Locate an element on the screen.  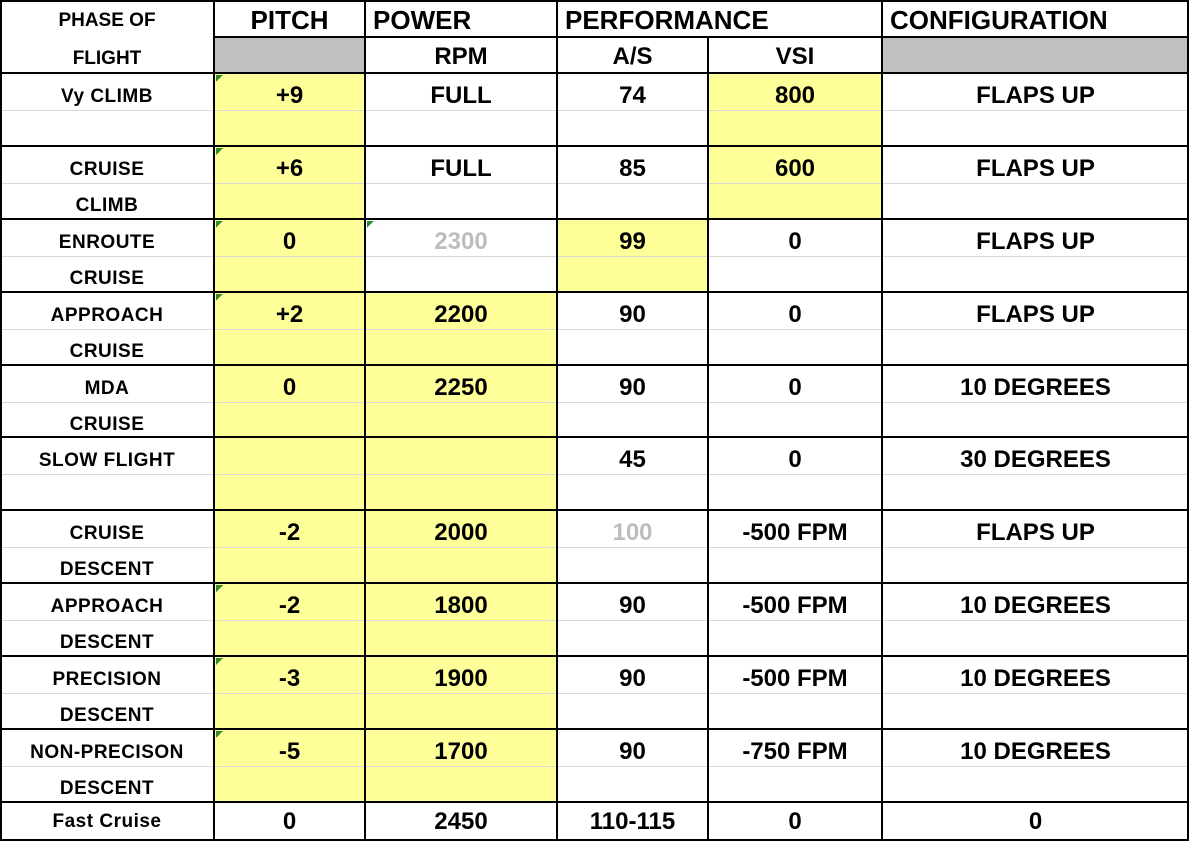
cell-value: 2250 is located at coordinates (461, 387).